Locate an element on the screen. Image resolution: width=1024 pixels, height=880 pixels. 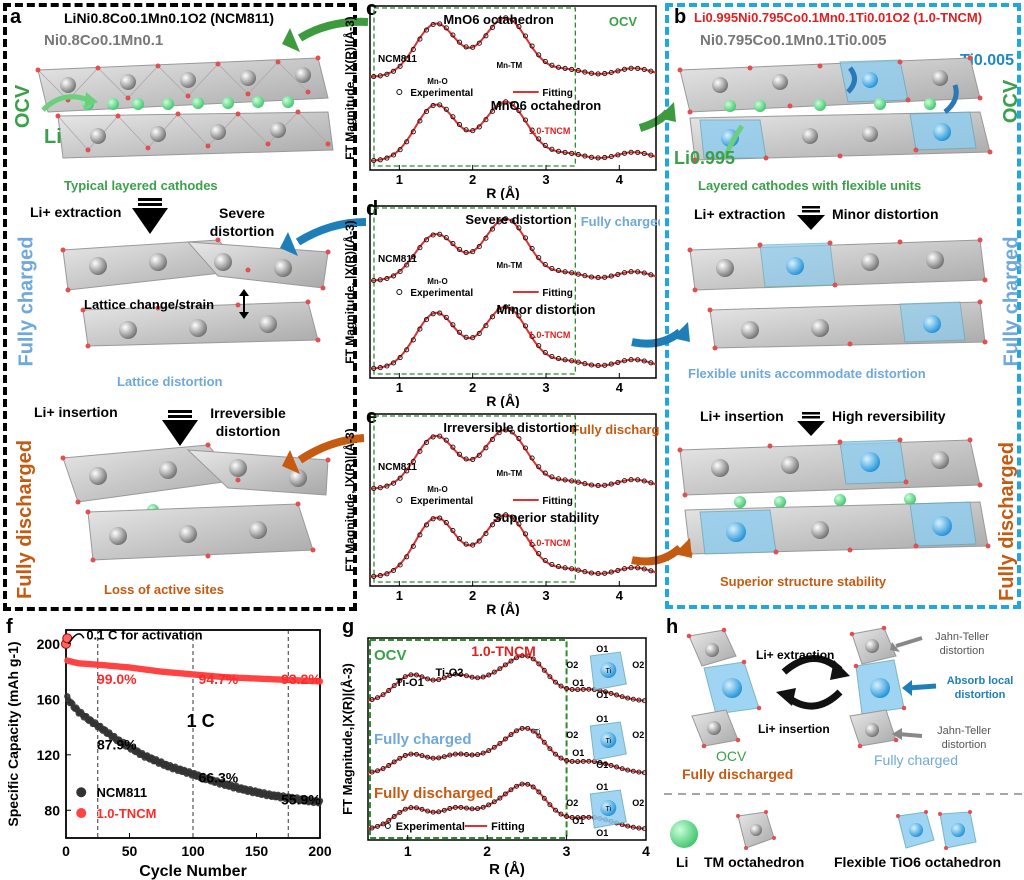
y-axis-label: FT Magnitude,|X(R)|(Å-3) is located at coordinates (347, 739).